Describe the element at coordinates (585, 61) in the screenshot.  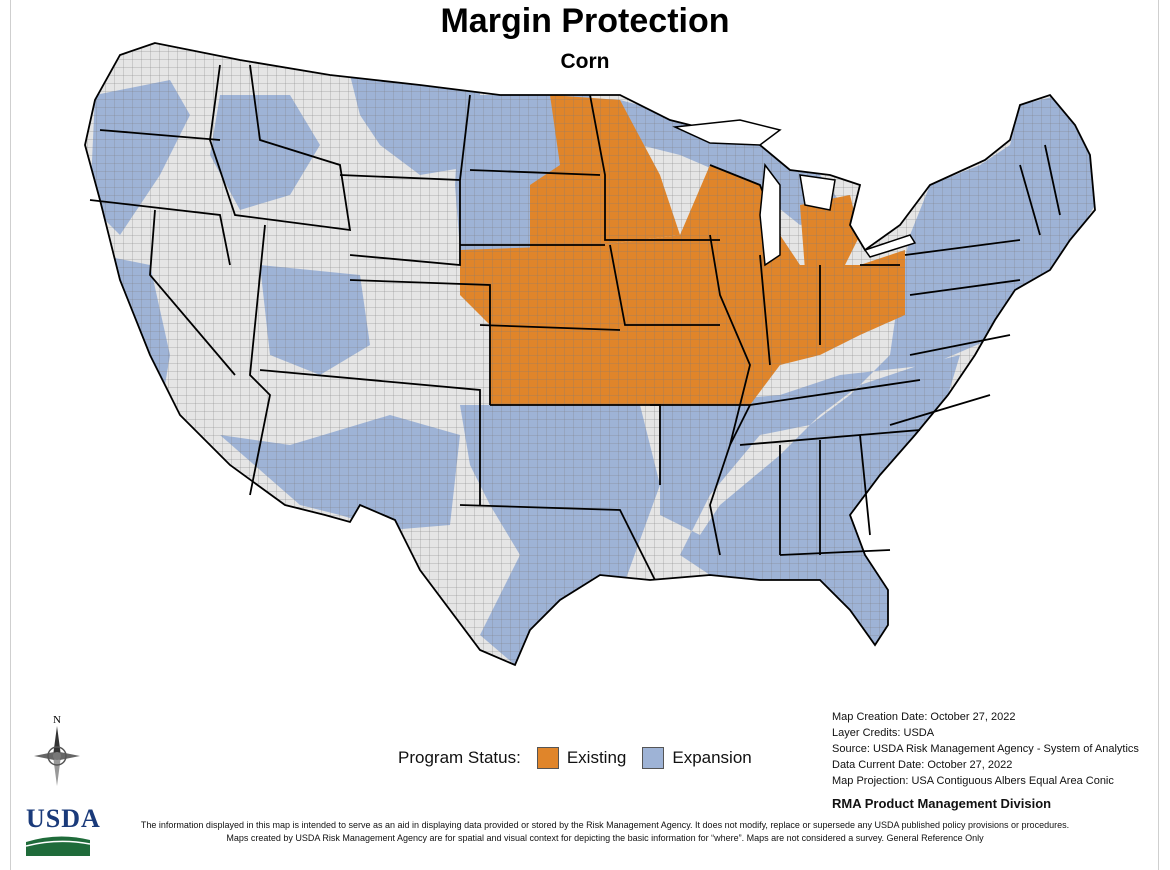
I see `map-subtitle: Corn` at that location.